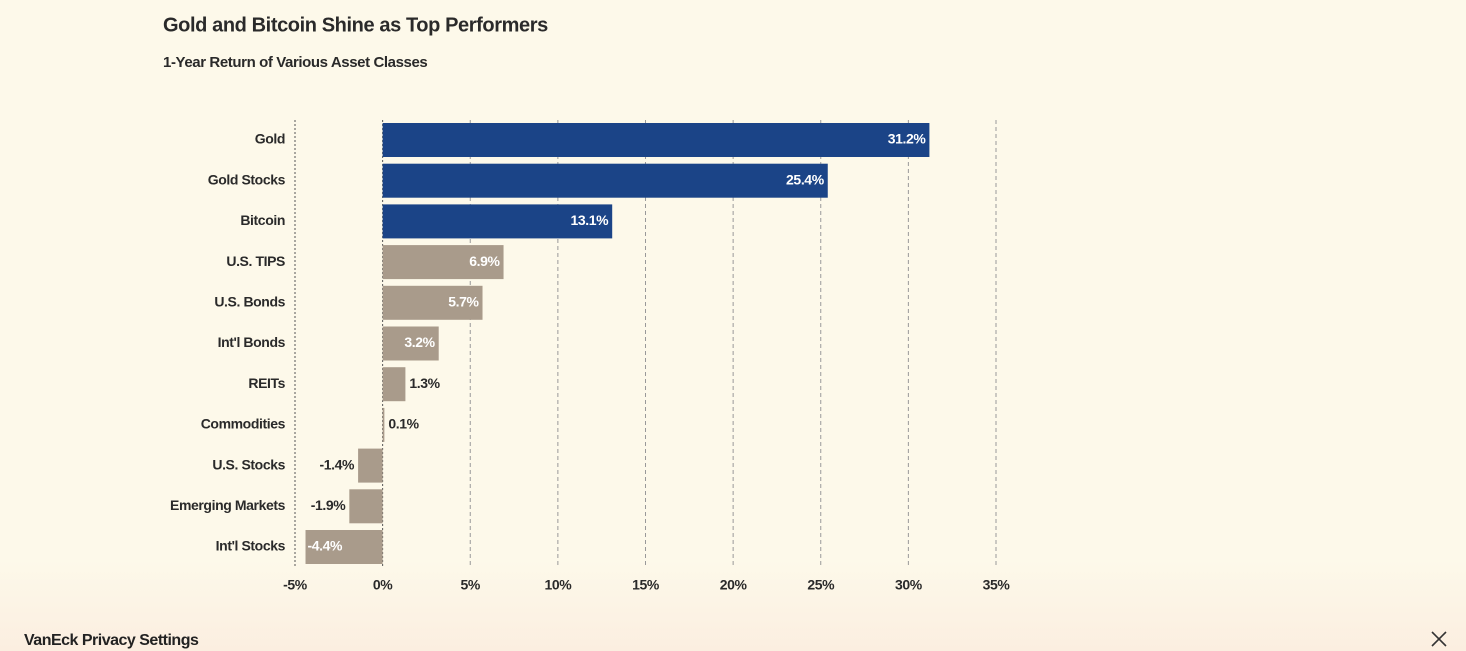 This screenshot has width=1466, height=651. What do you see at coordinates (295, 585) in the screenshot?
I see `x-tick-label: -5%` at bounding box center [295, 585].